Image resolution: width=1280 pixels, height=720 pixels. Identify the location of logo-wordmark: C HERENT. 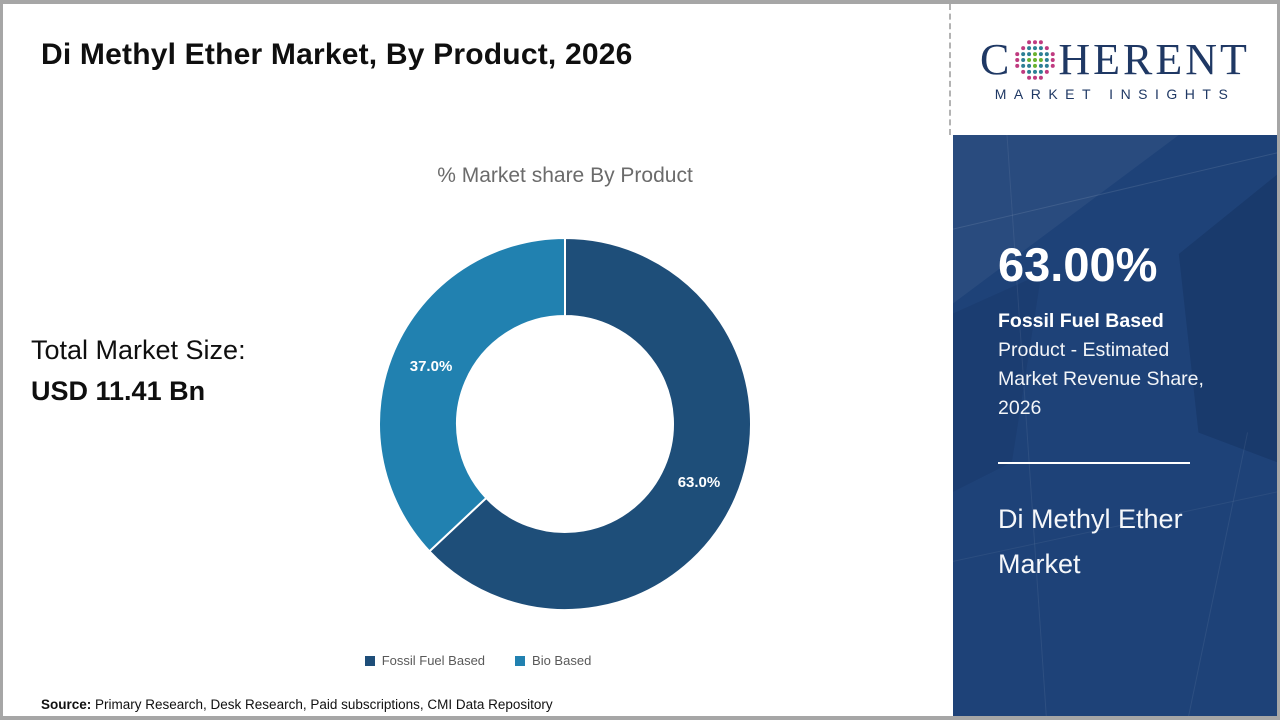
(1115, 59).